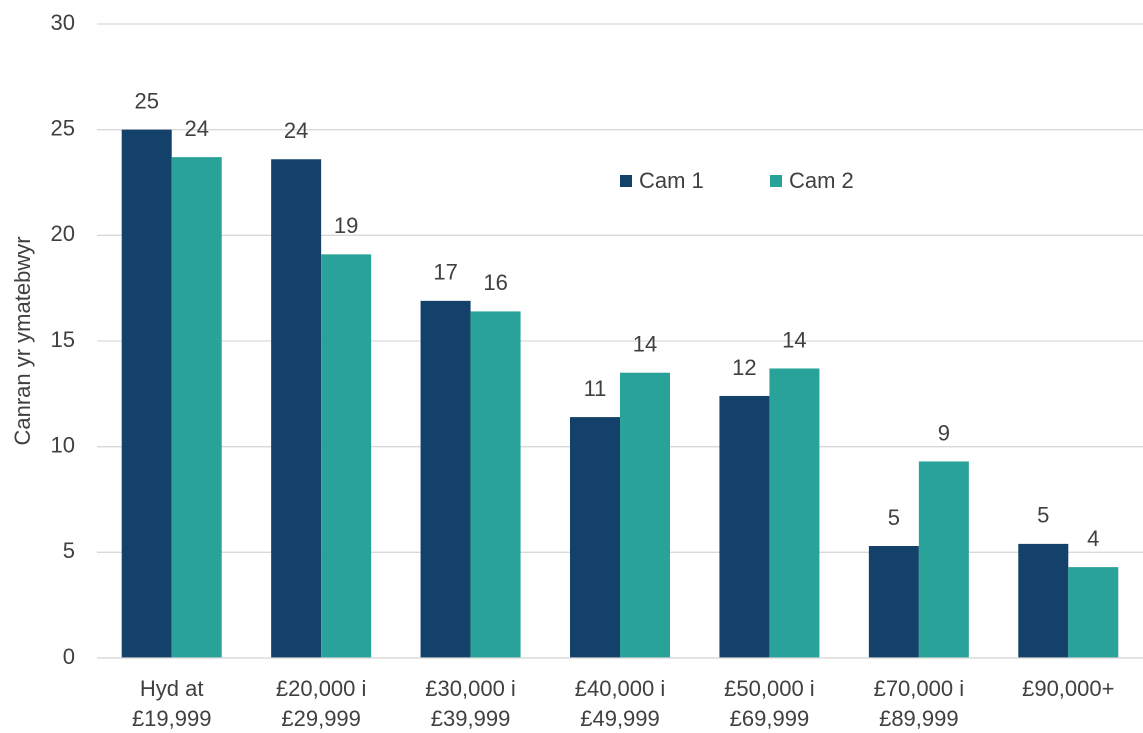 Image resolution: width=1143 pixels, height=733 pixels. What do you see at coordinates (146, 100) in the screenshot?
I see `data-label: 25` at bounding box center [146, 100].